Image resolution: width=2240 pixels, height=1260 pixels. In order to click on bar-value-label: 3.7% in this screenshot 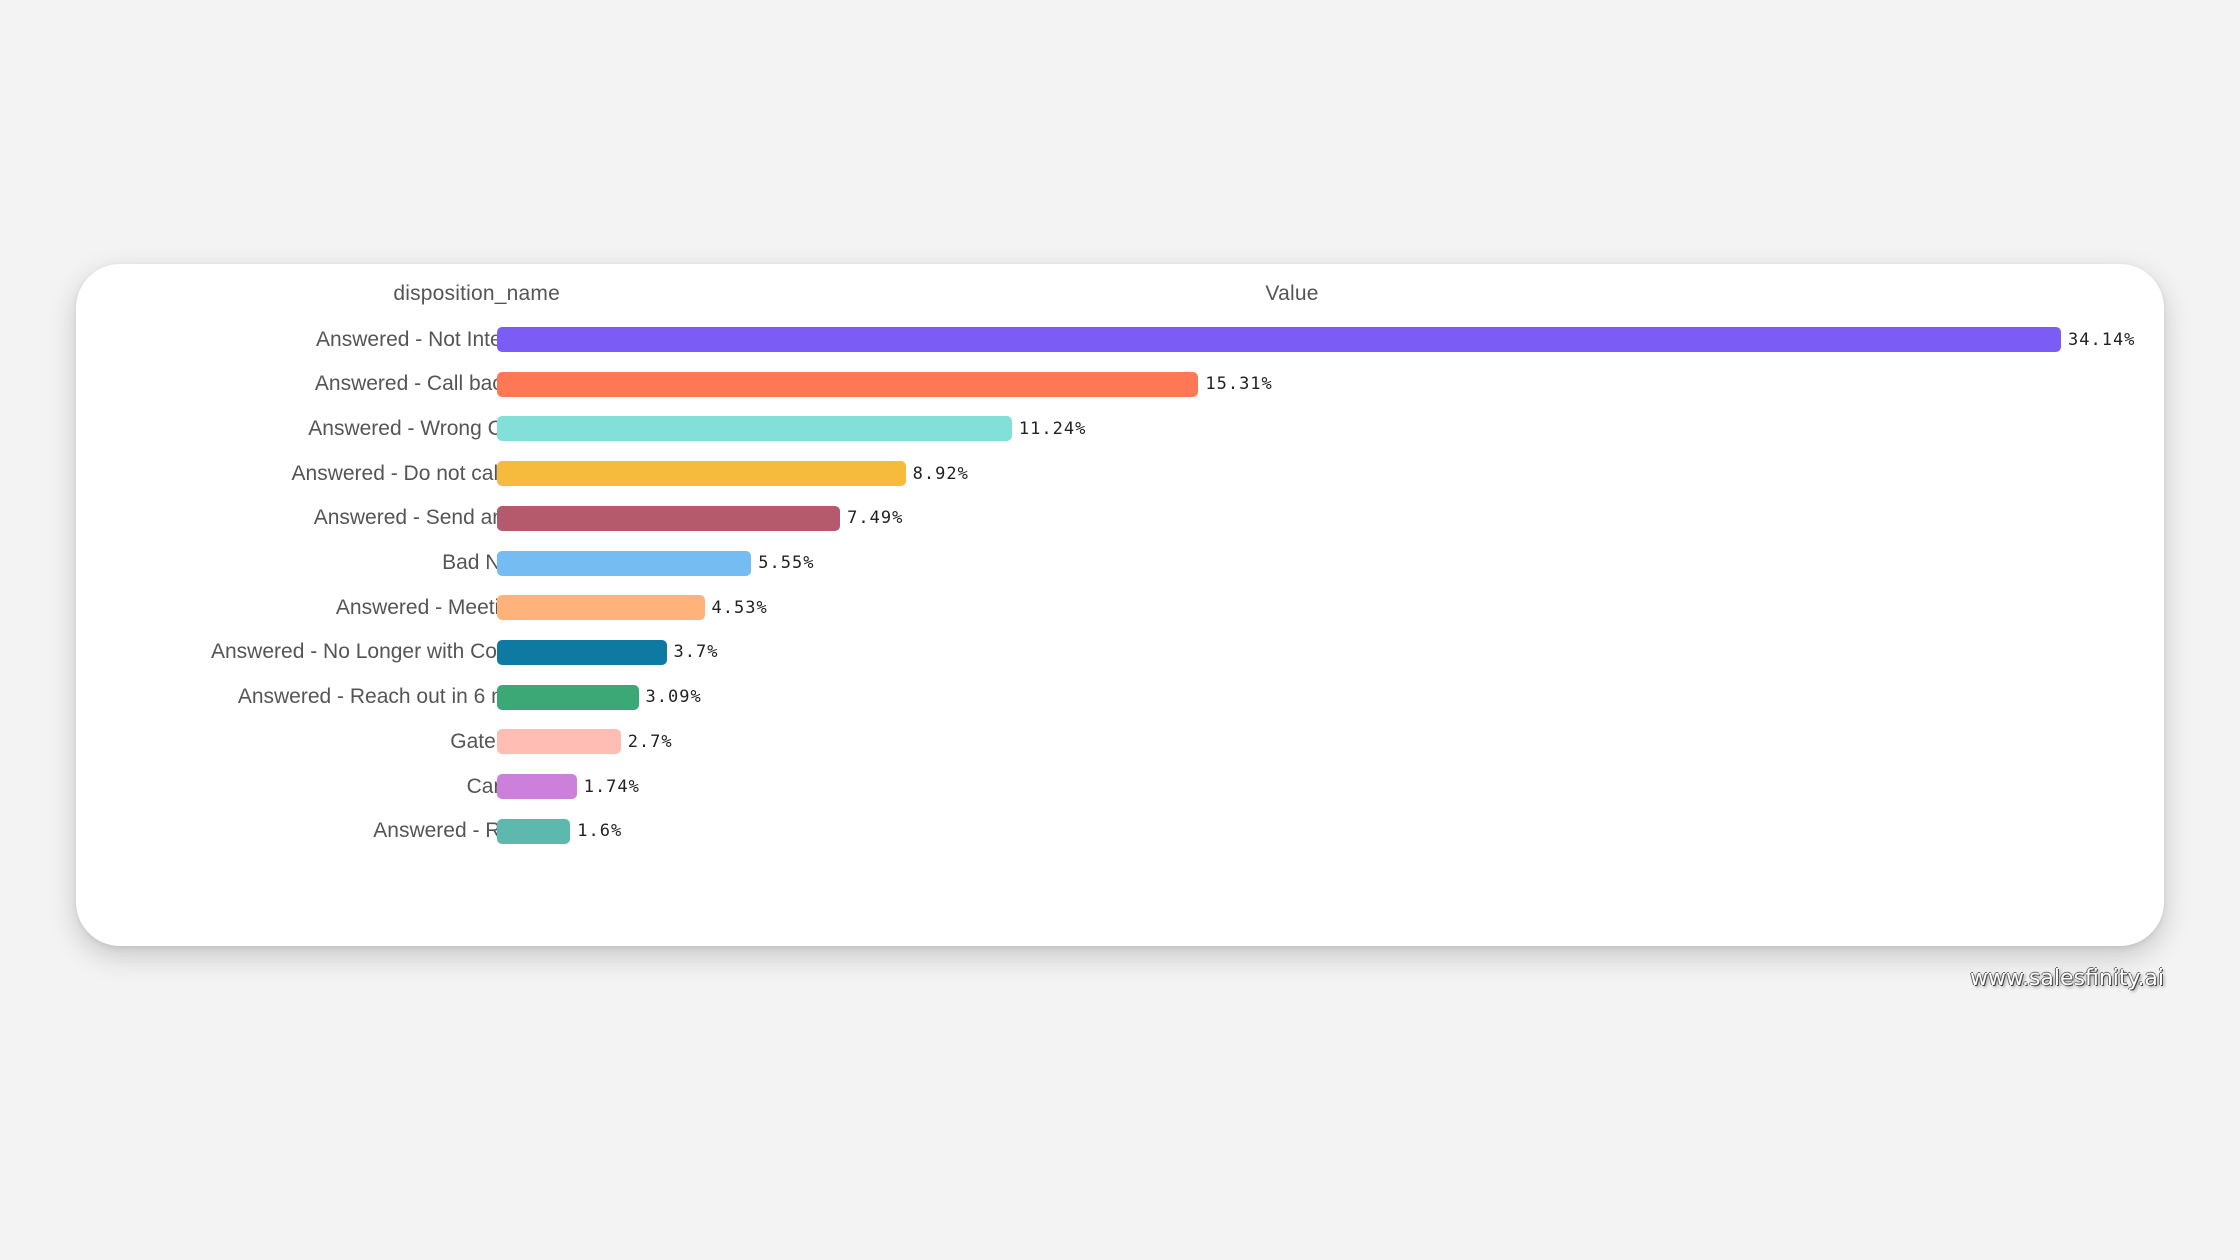, I will do `click(696, 652)`.